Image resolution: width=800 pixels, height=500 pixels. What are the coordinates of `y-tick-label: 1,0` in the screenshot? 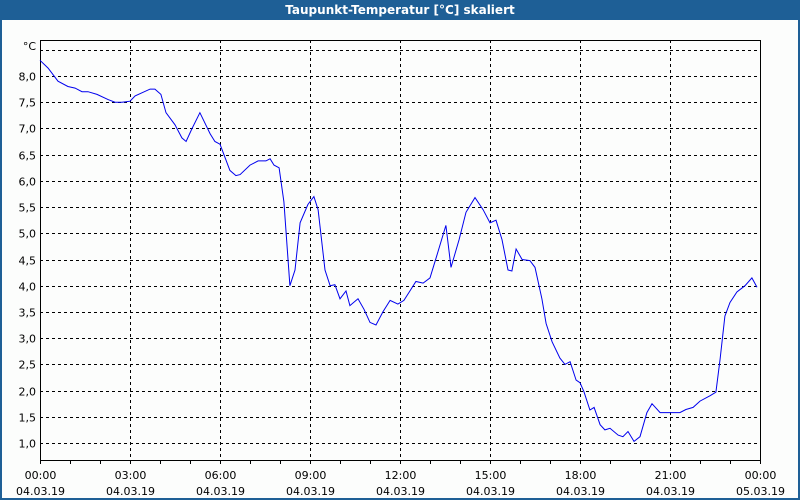 It's located at (28, 444).